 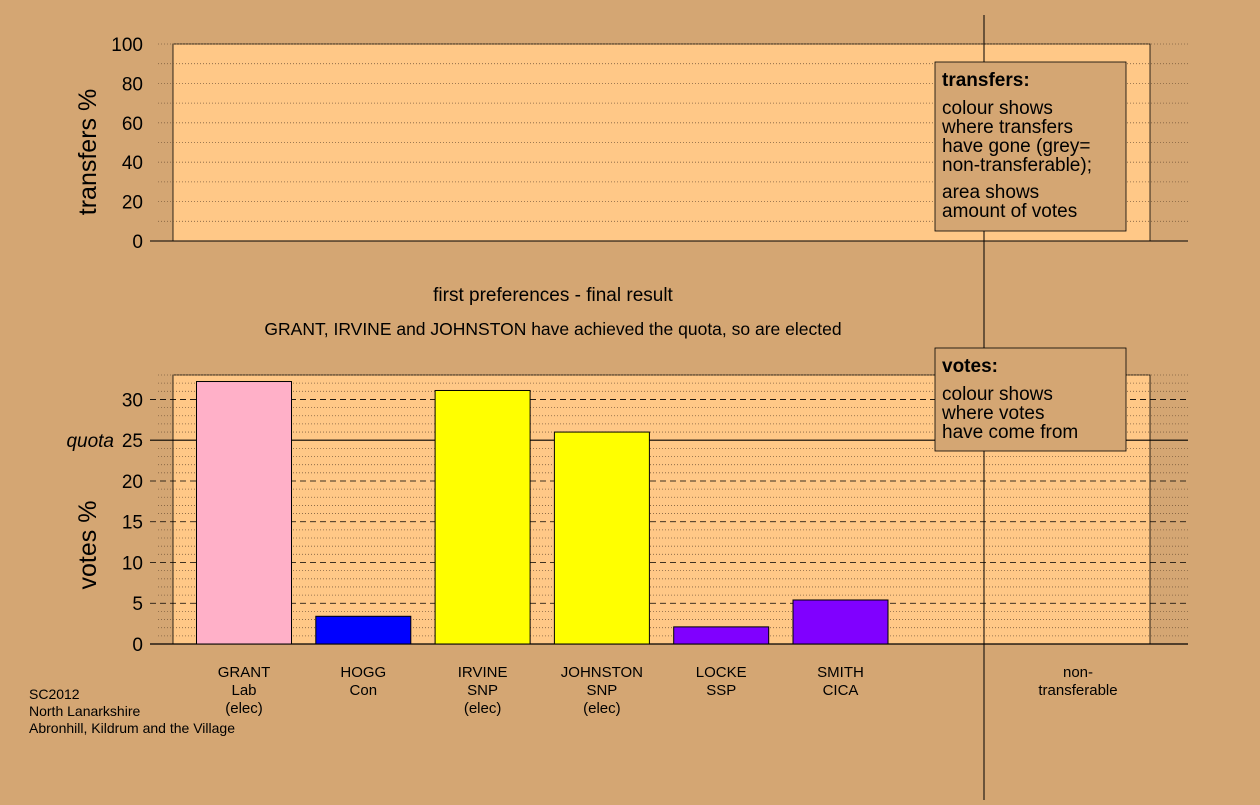 I want to click on votes-y-tick-label: 15, so click(x=132, y=523).